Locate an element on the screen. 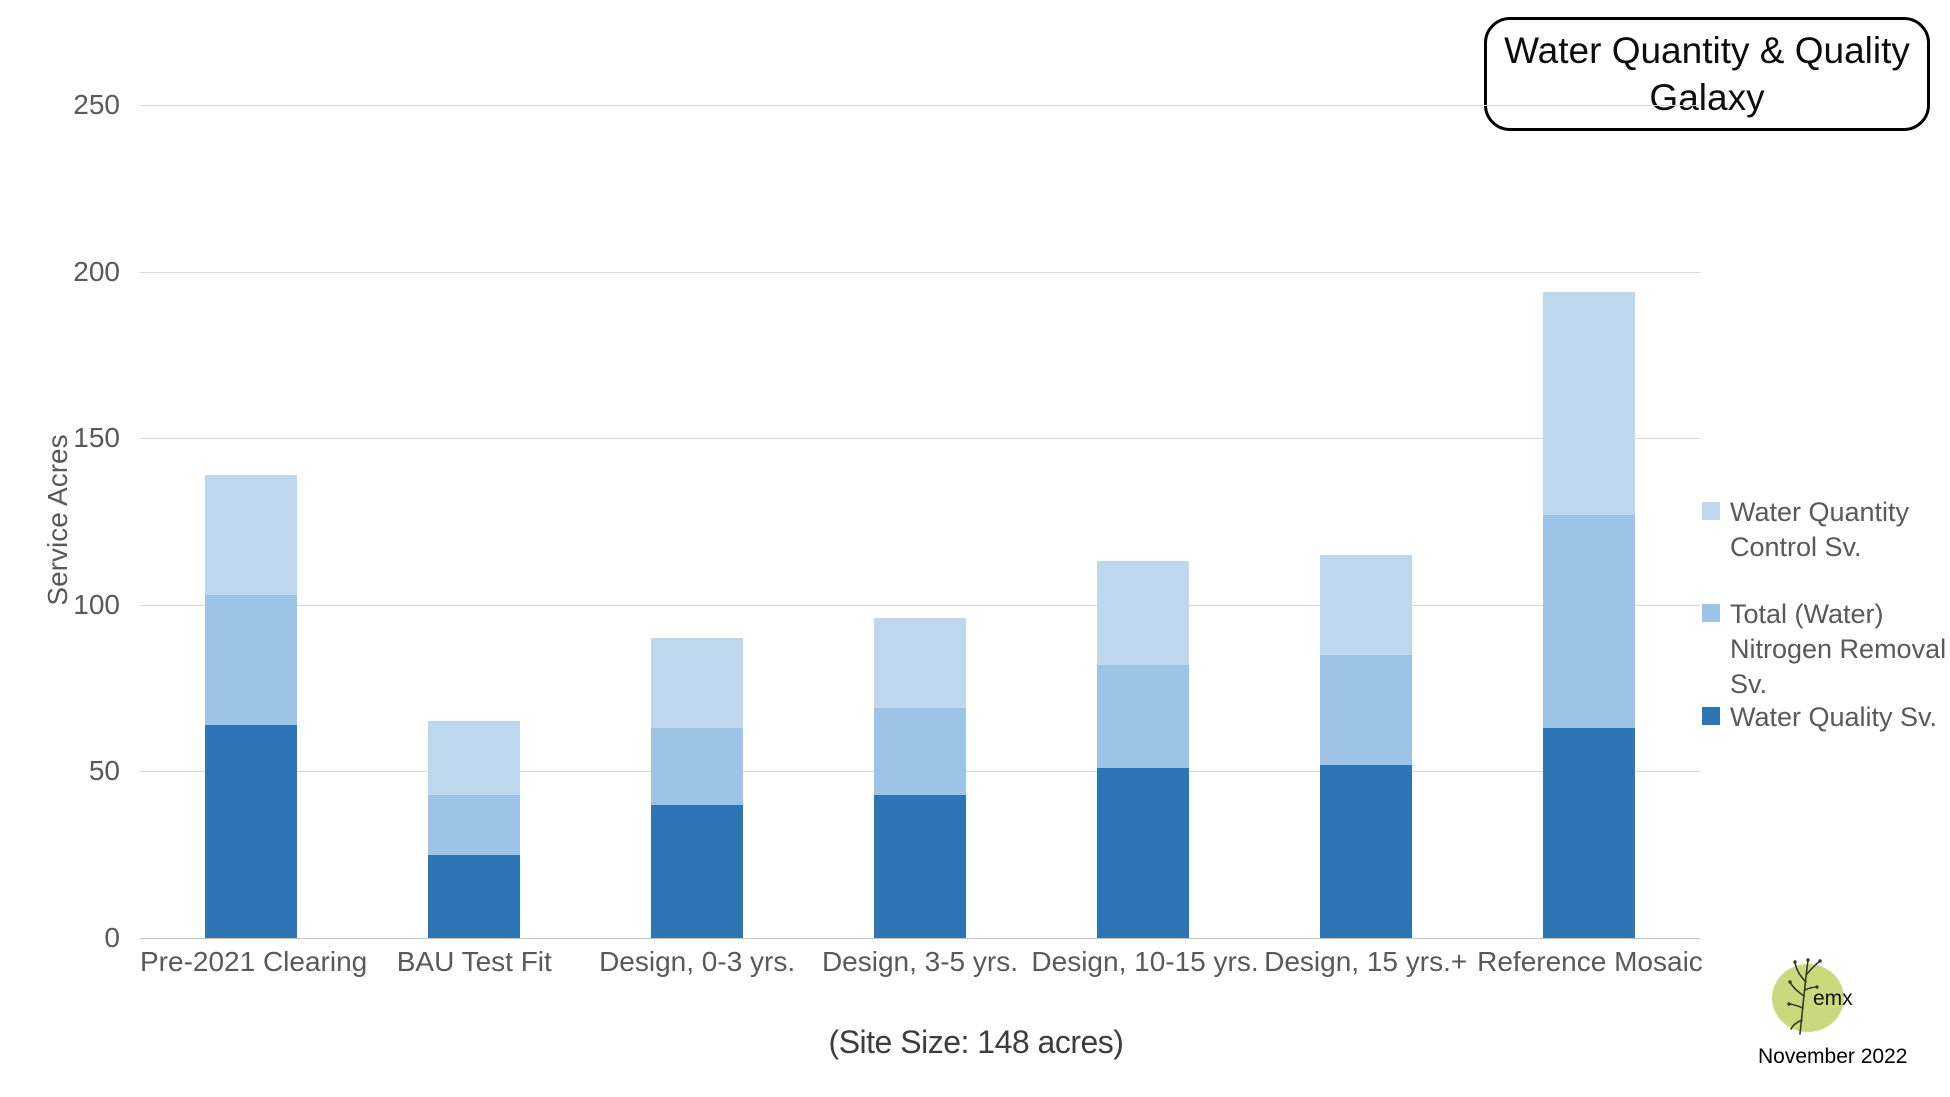 The image size is (1950, 1097). legend-item: Water Quantity Control Sv. is located at coordinates (1826, 530).